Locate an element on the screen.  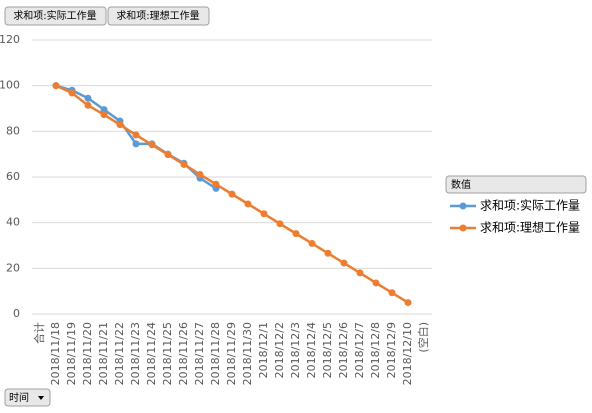
x-tick-label: 合计 is located at coordinates (39, 333).